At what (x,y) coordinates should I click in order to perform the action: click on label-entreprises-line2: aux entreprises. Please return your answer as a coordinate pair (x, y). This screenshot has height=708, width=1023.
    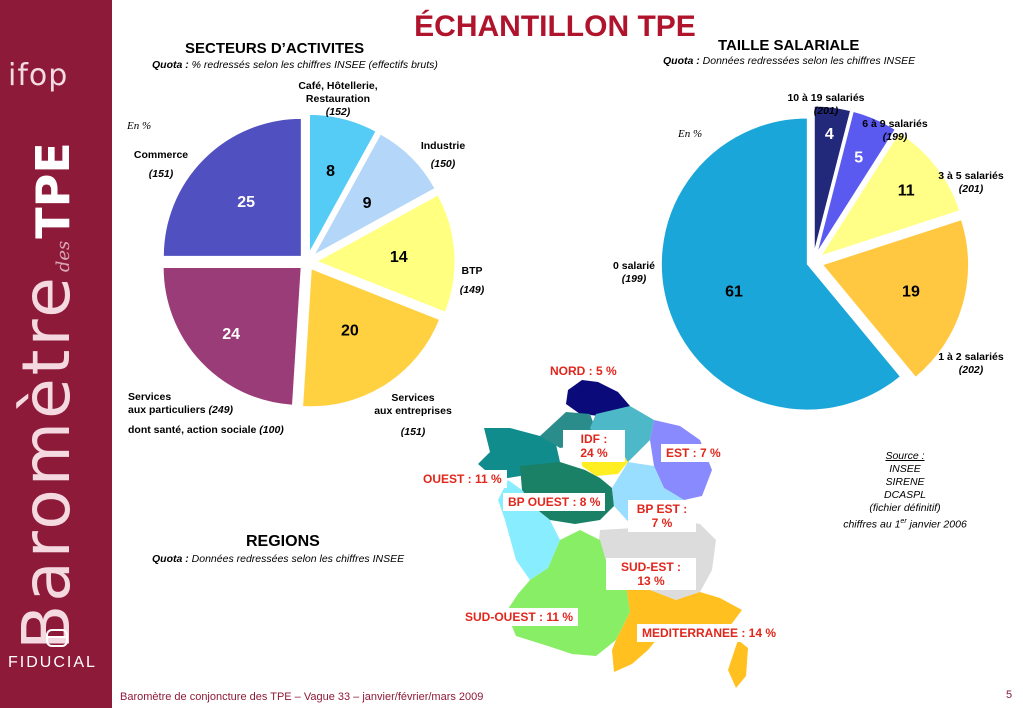
    Looking at the image, I should click on (413, 411).